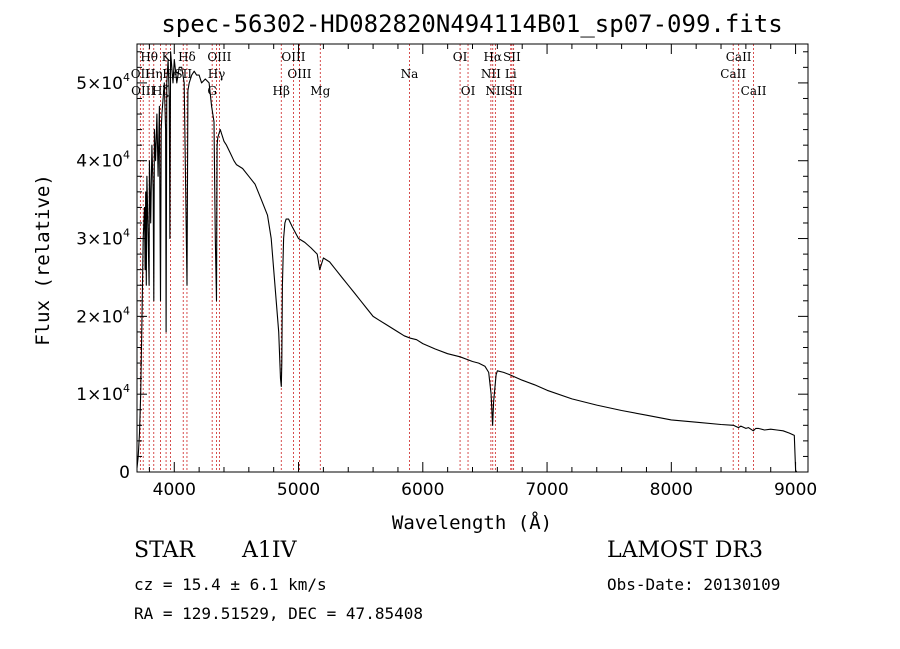  What do you see at coordinates (671, 490) in the screenshot?
I see `x-tick-label: 8000` at bounding box center [671, 490].